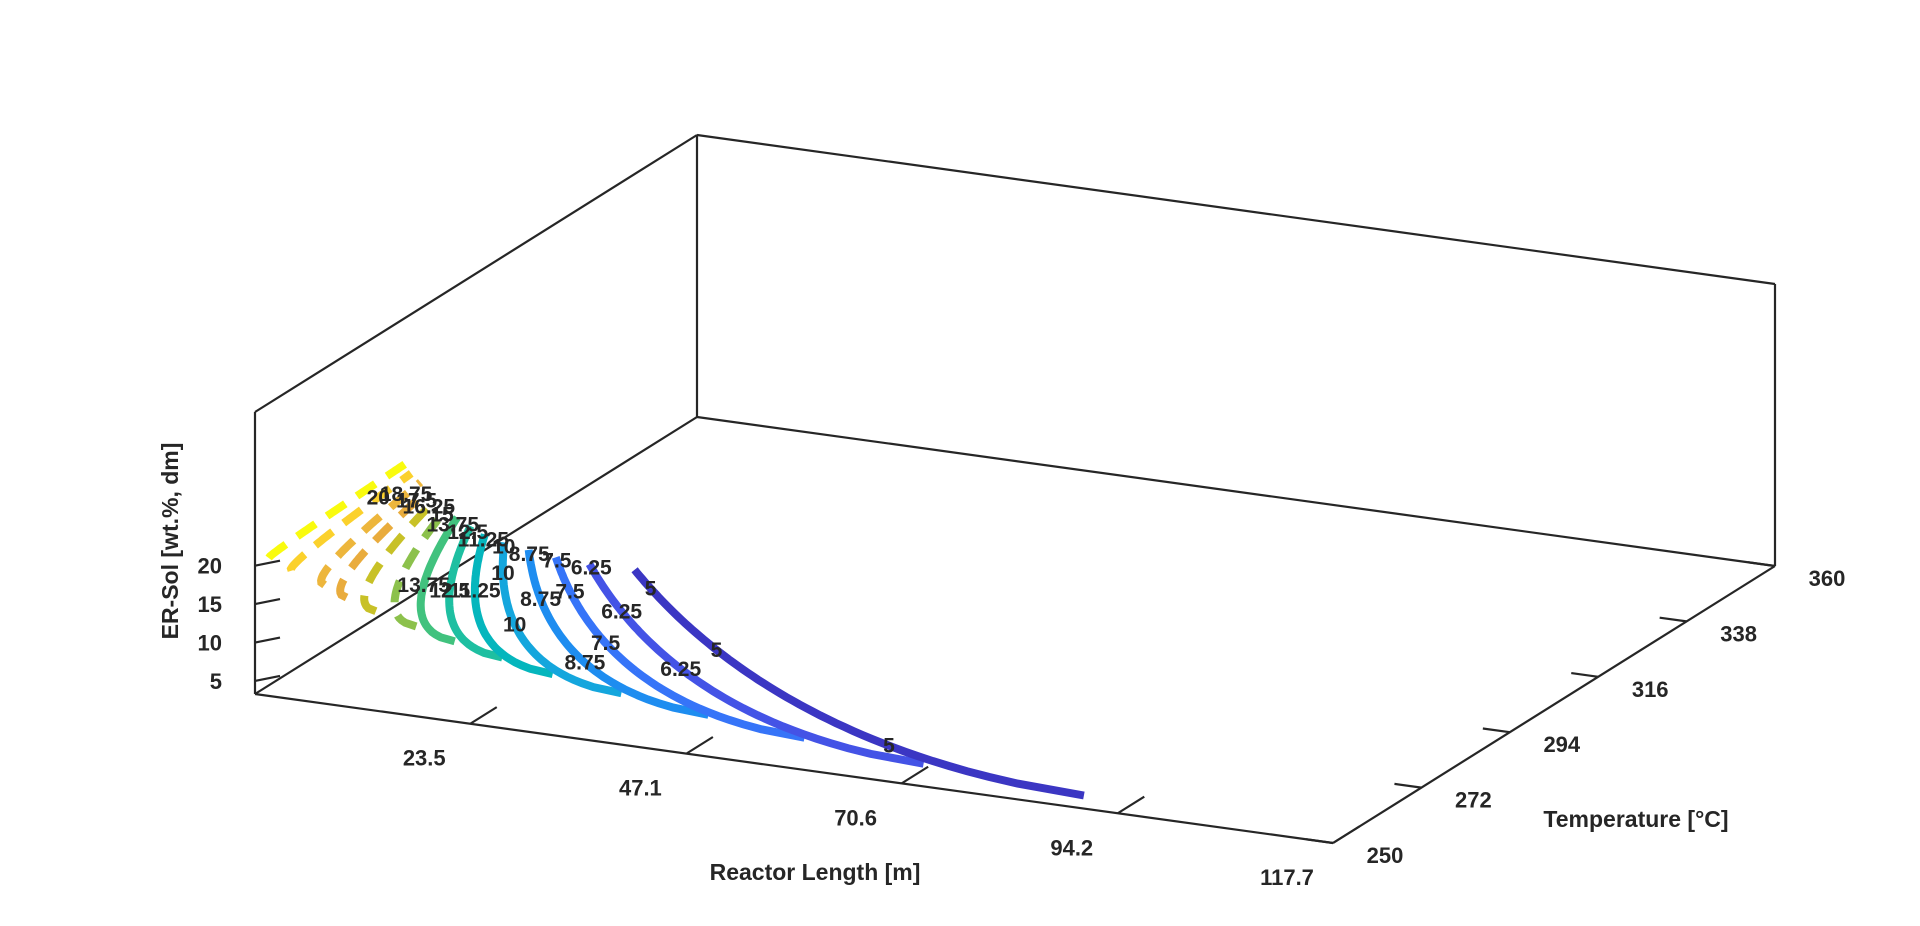 This screenshot has height=926, width=1920. I want to click on contour-label: 16.25, so click(429, 507).